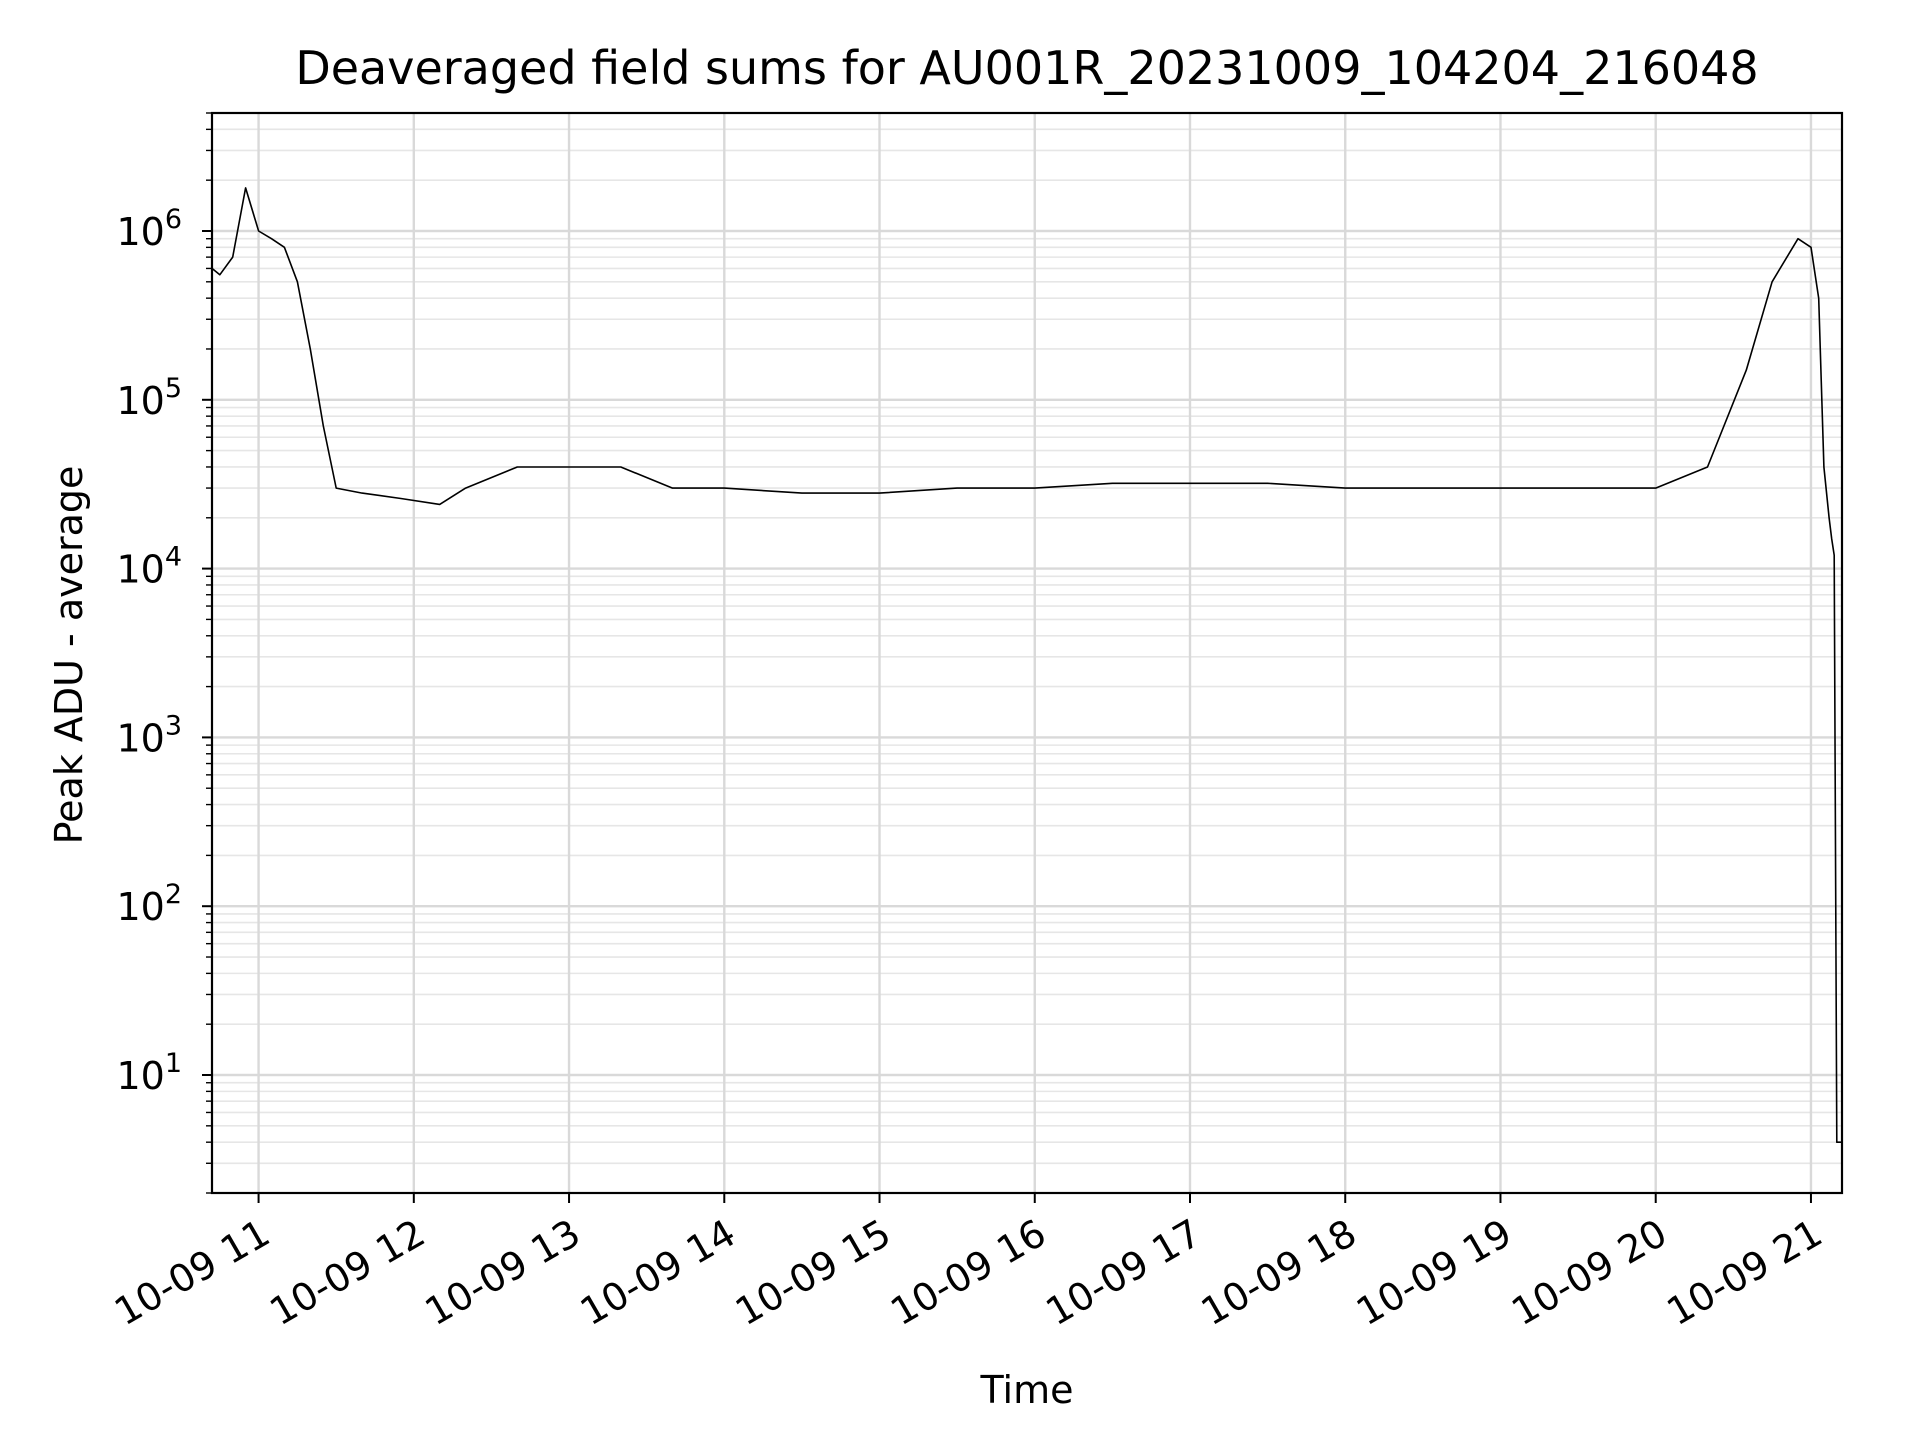  Describe the element at coordinates (149, 567) in the screenshot. I see `y-tick-label: 104` at that location.